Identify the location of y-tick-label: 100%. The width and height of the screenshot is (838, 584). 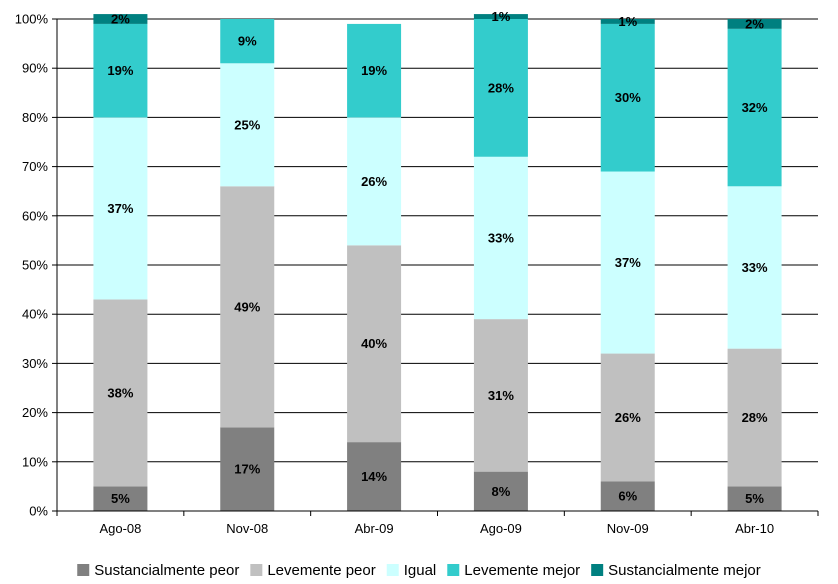
(32, 19).